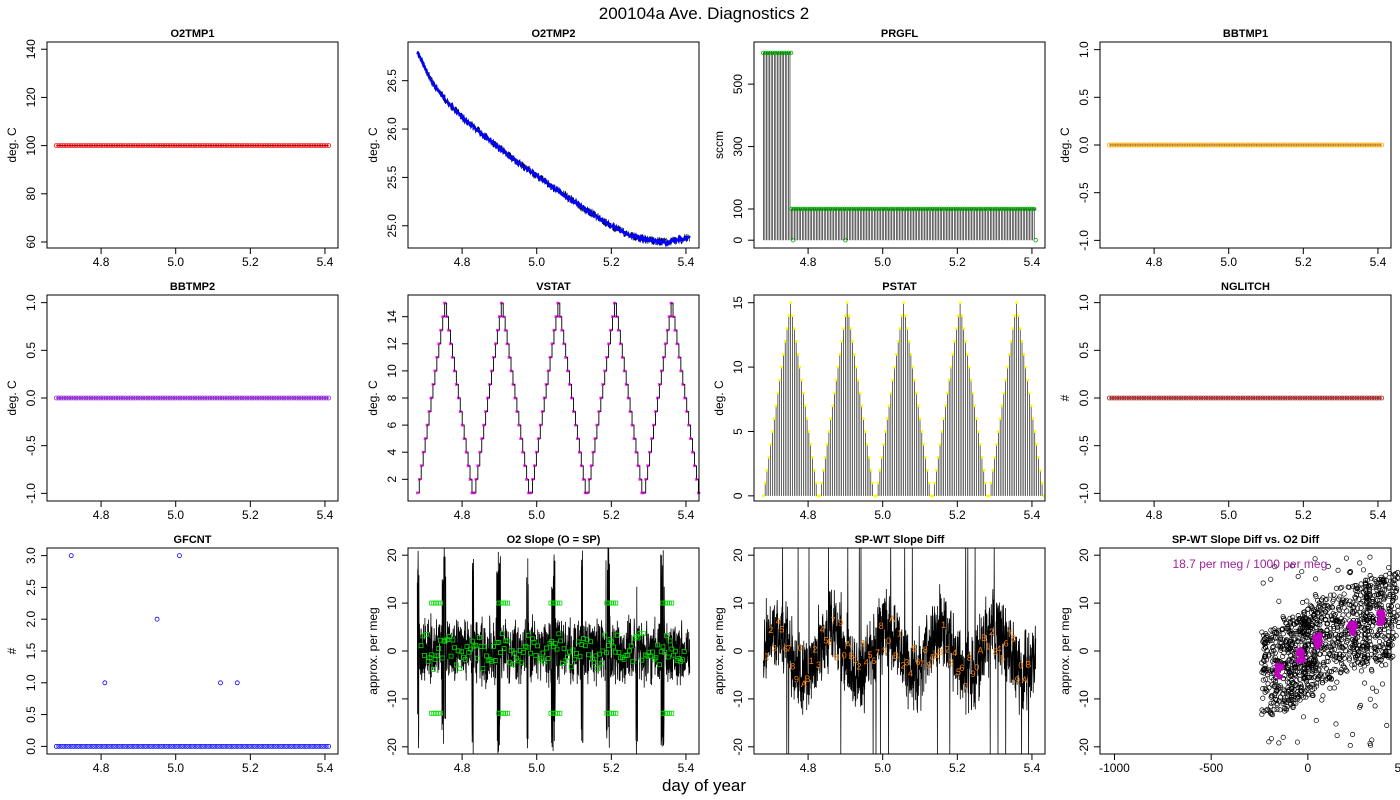 The image size is (1400, 800). Describe the element at coordinates (392, 371) in the screenshot. I see `y-tick-label: 10` at that location.